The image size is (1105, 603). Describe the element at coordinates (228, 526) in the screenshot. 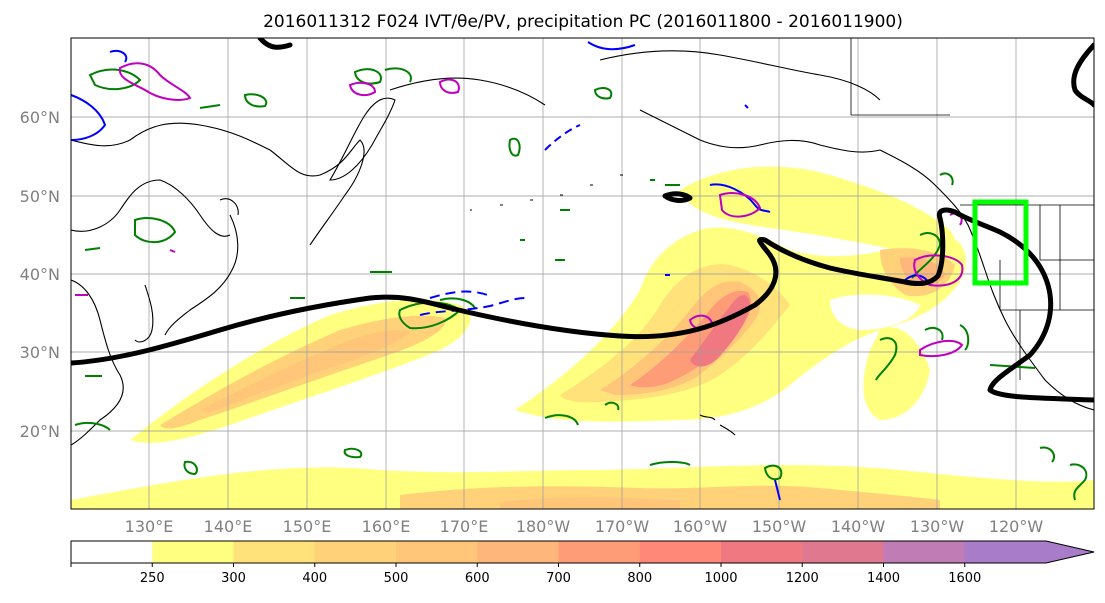

I see `lon-label: 140°E` at that location.